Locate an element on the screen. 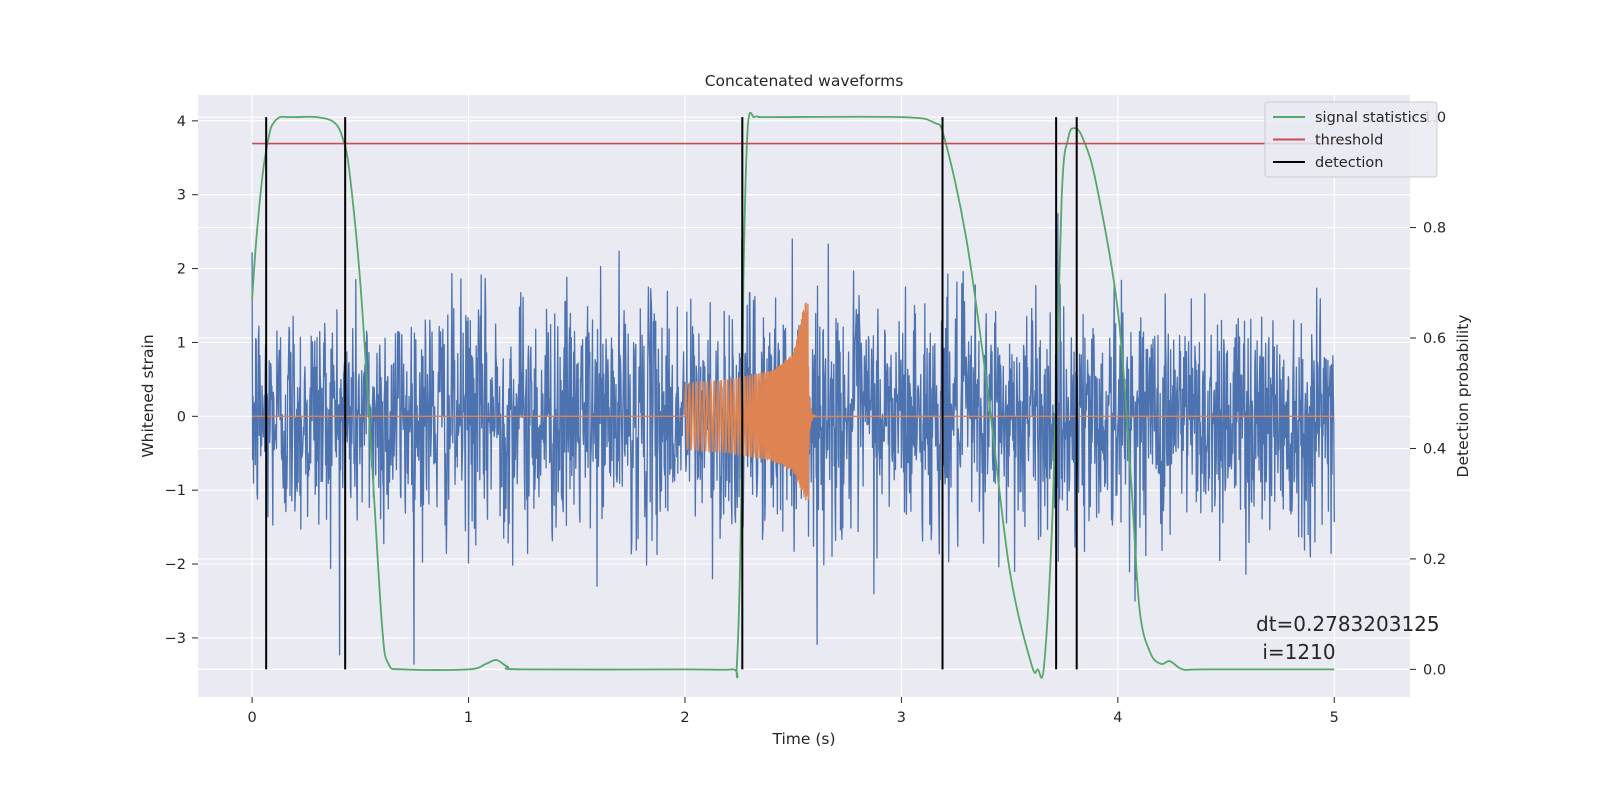  y-tick-label-left: 1 is located at coordinates (181, 343).